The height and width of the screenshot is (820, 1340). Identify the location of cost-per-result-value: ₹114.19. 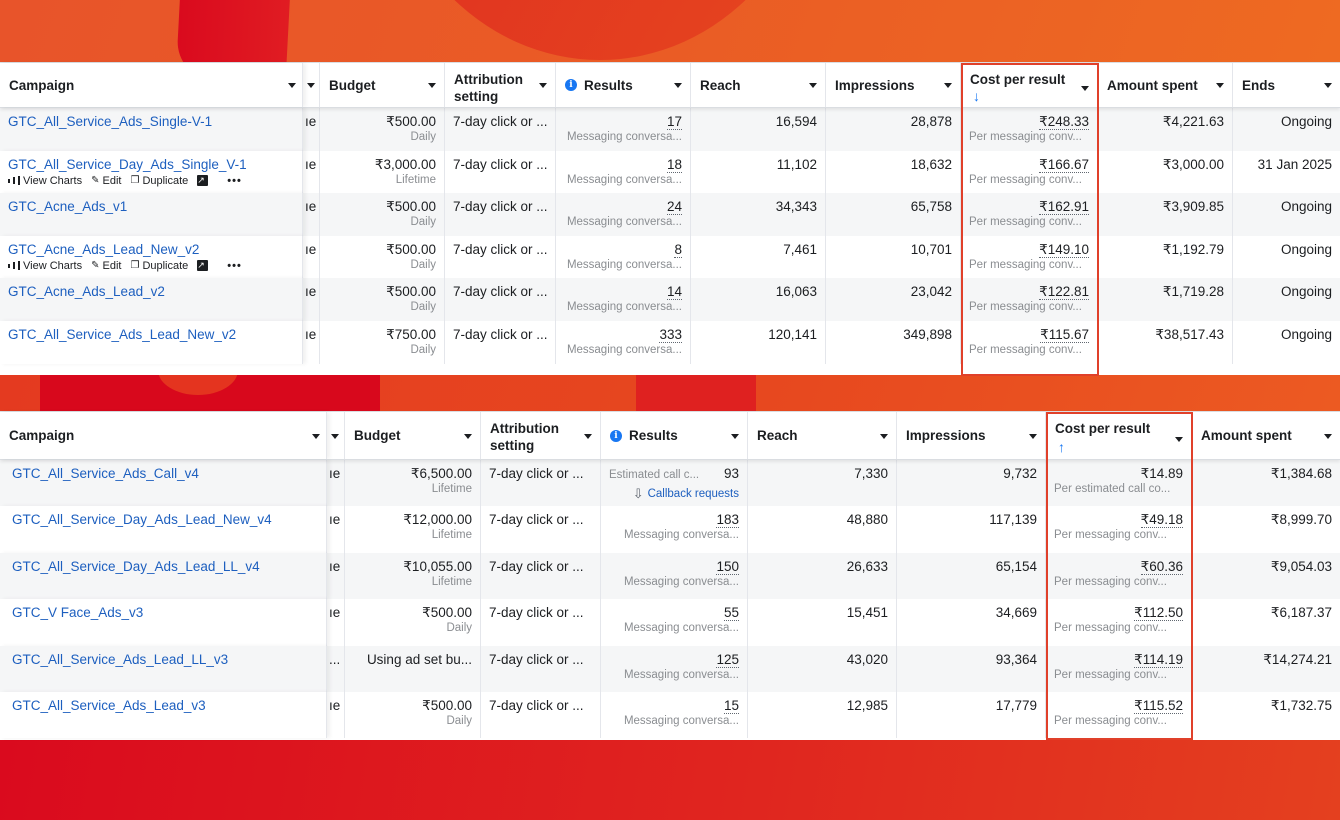
(1158, 659).